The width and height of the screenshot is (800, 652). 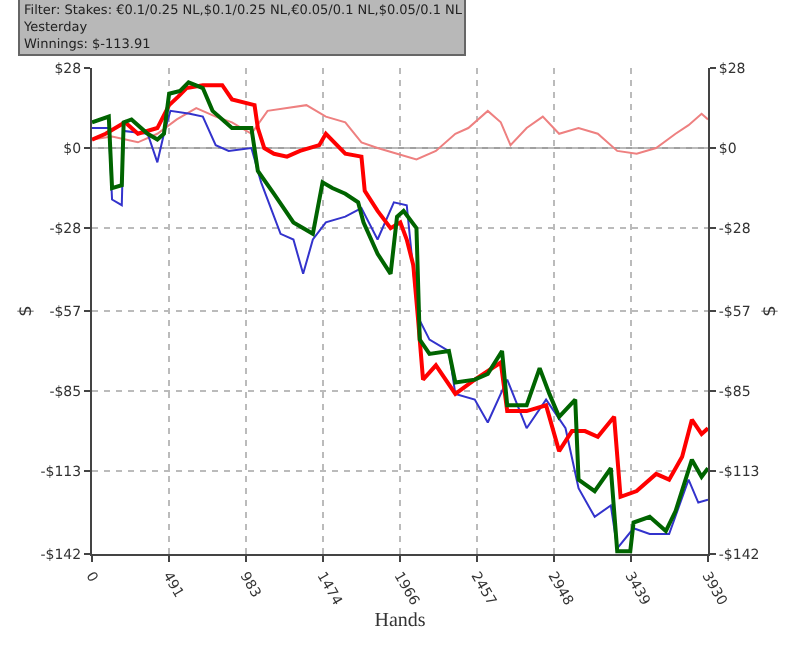 What do you see at coordinates (771, 311) in the screenshot?
I see `y2-axis-title: $` at bounding box center [771, 311].